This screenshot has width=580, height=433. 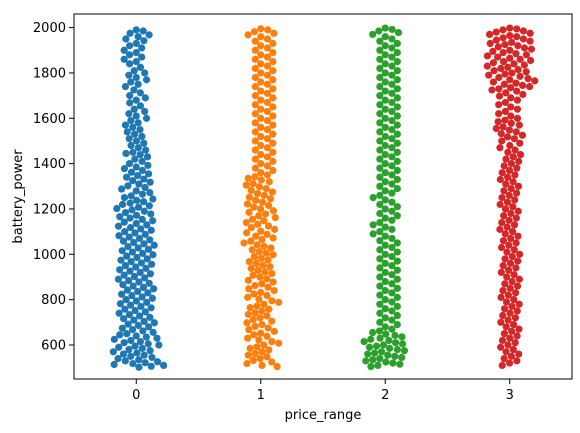 What do you see at coordinates (18, 196) in the screenshot?
I see `y-axis-label: battery_power` at bounding box center [18, 196].